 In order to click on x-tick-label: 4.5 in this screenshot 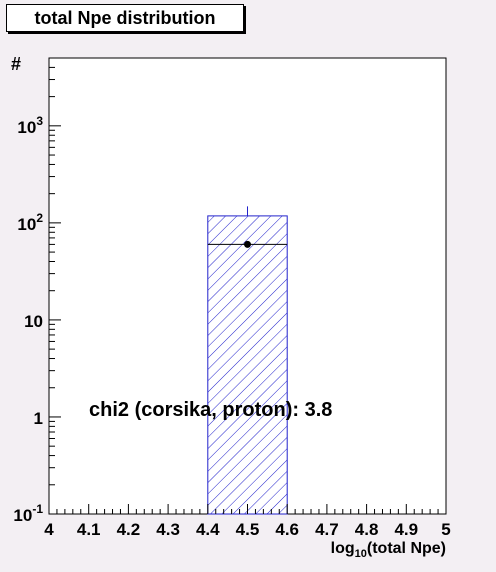, I will do `click(248, 529)`.